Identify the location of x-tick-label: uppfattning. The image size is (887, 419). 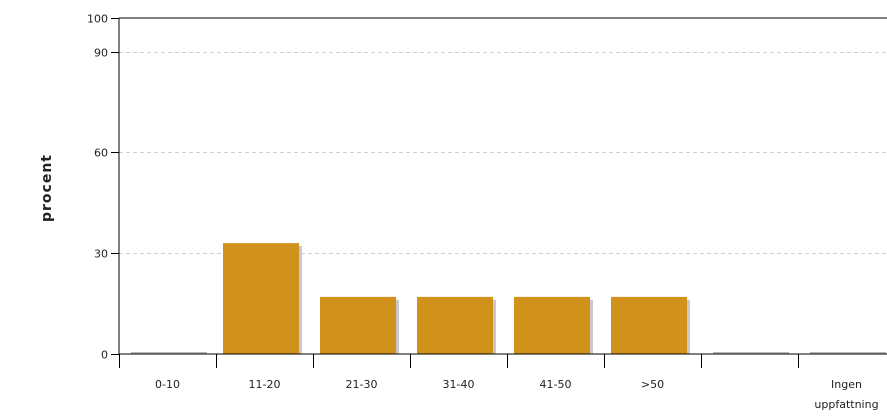
(846, 404).